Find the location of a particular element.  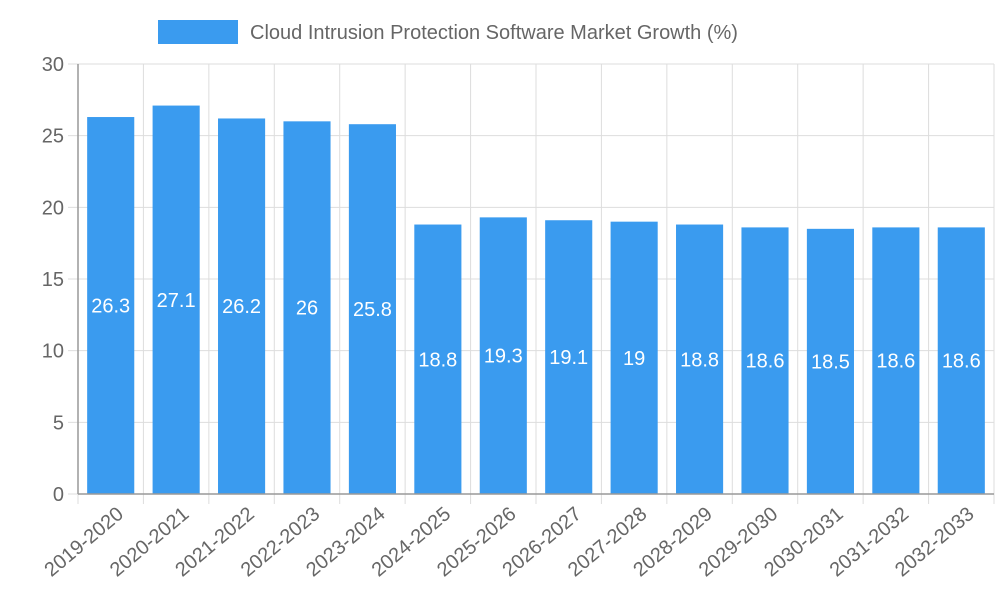

bar-value-label: 18.5 is located at coordinates (830, 362).